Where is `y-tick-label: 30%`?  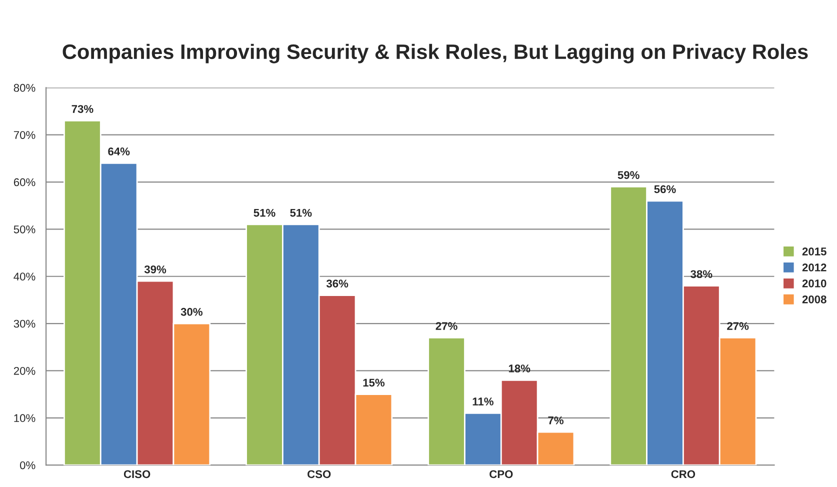
y-tick-label: 30% is located at coordinates (25, 324).